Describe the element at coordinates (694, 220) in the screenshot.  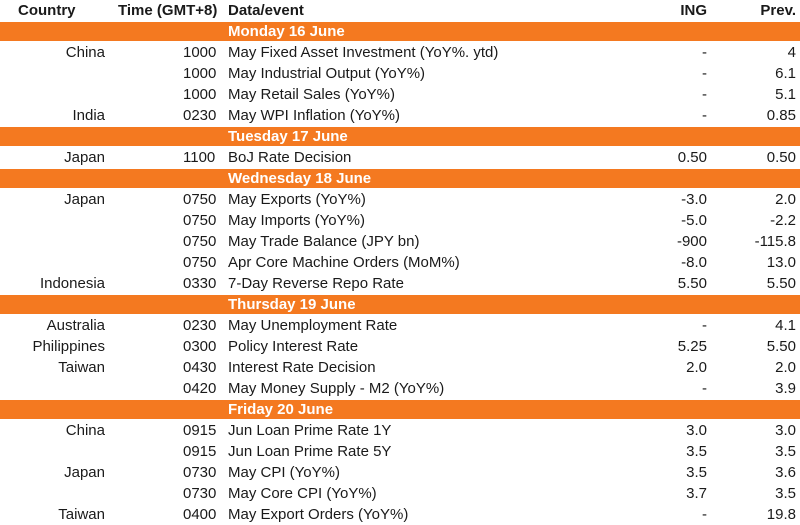
I see `ing-forecast-cell: -5.0` at that location.